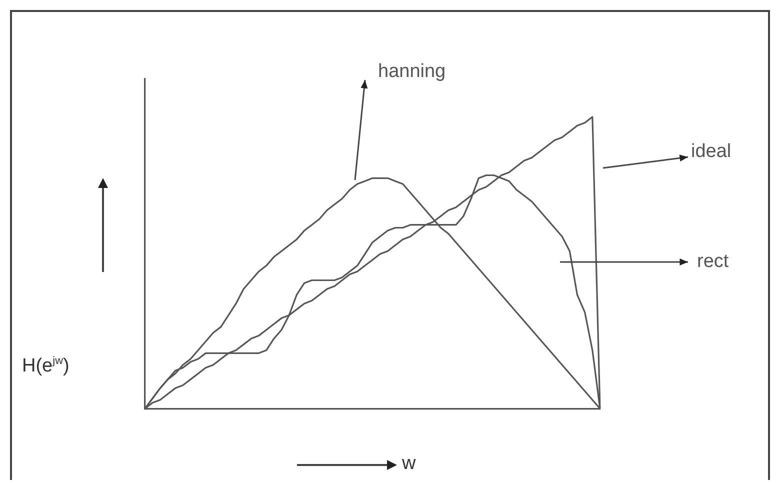  Describe the element at coordinates (412, 71) in the screenshot. I see `text: hanning` at that location.